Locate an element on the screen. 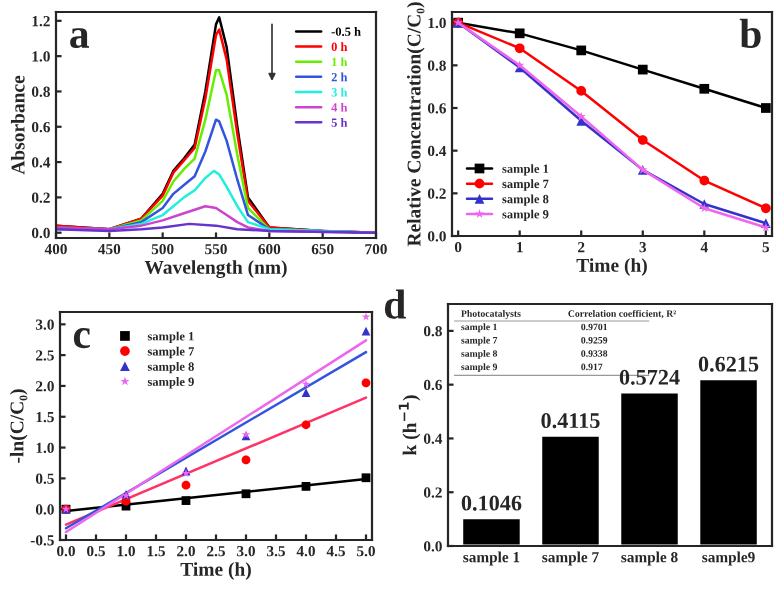  data-label: 0.1046 is located at coordinates (491, 503).